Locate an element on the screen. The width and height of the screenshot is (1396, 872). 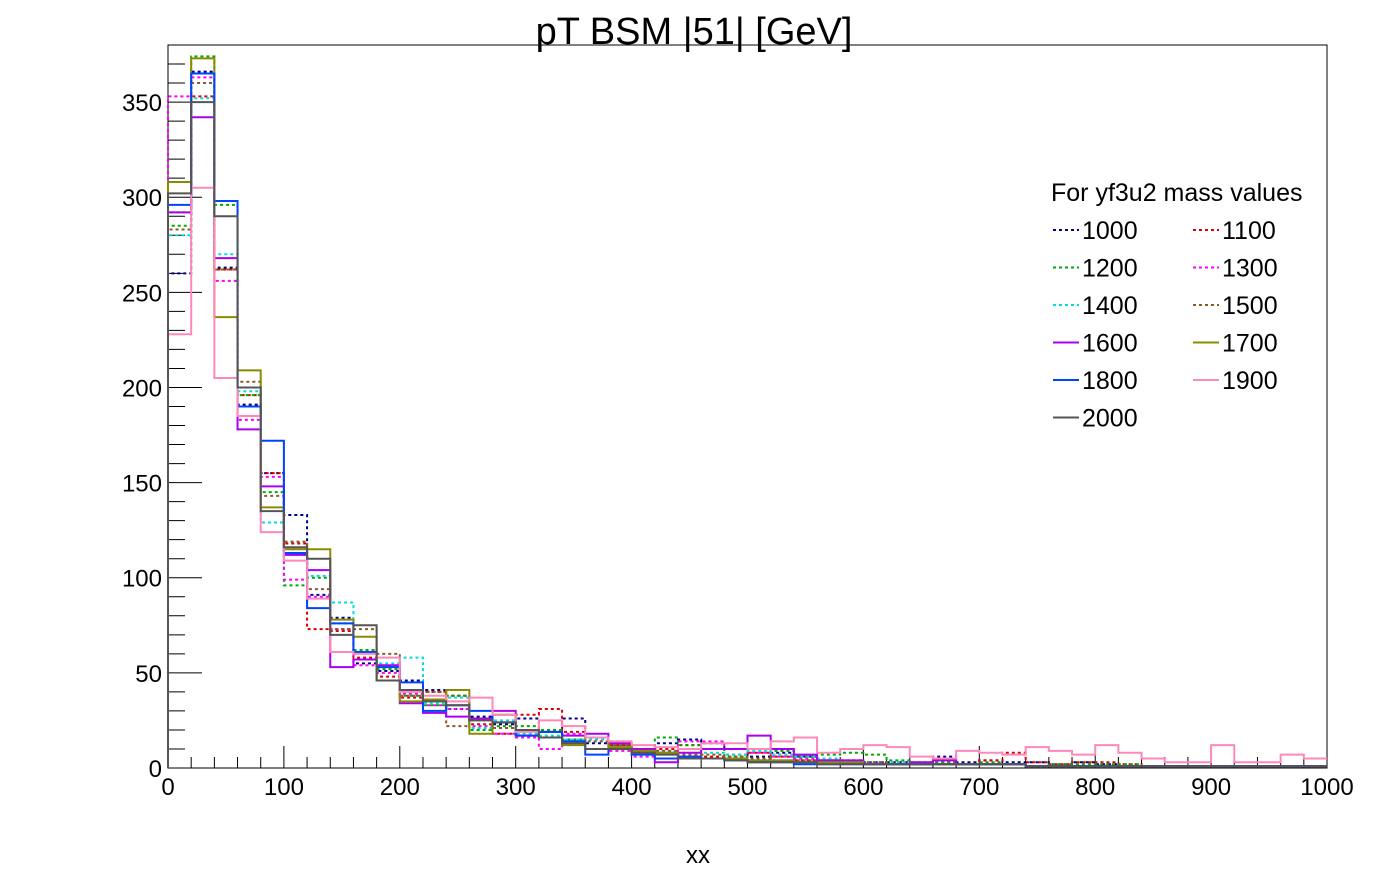
legend-title: For yf3u2 mass values is located at coordinates (1177, 193).